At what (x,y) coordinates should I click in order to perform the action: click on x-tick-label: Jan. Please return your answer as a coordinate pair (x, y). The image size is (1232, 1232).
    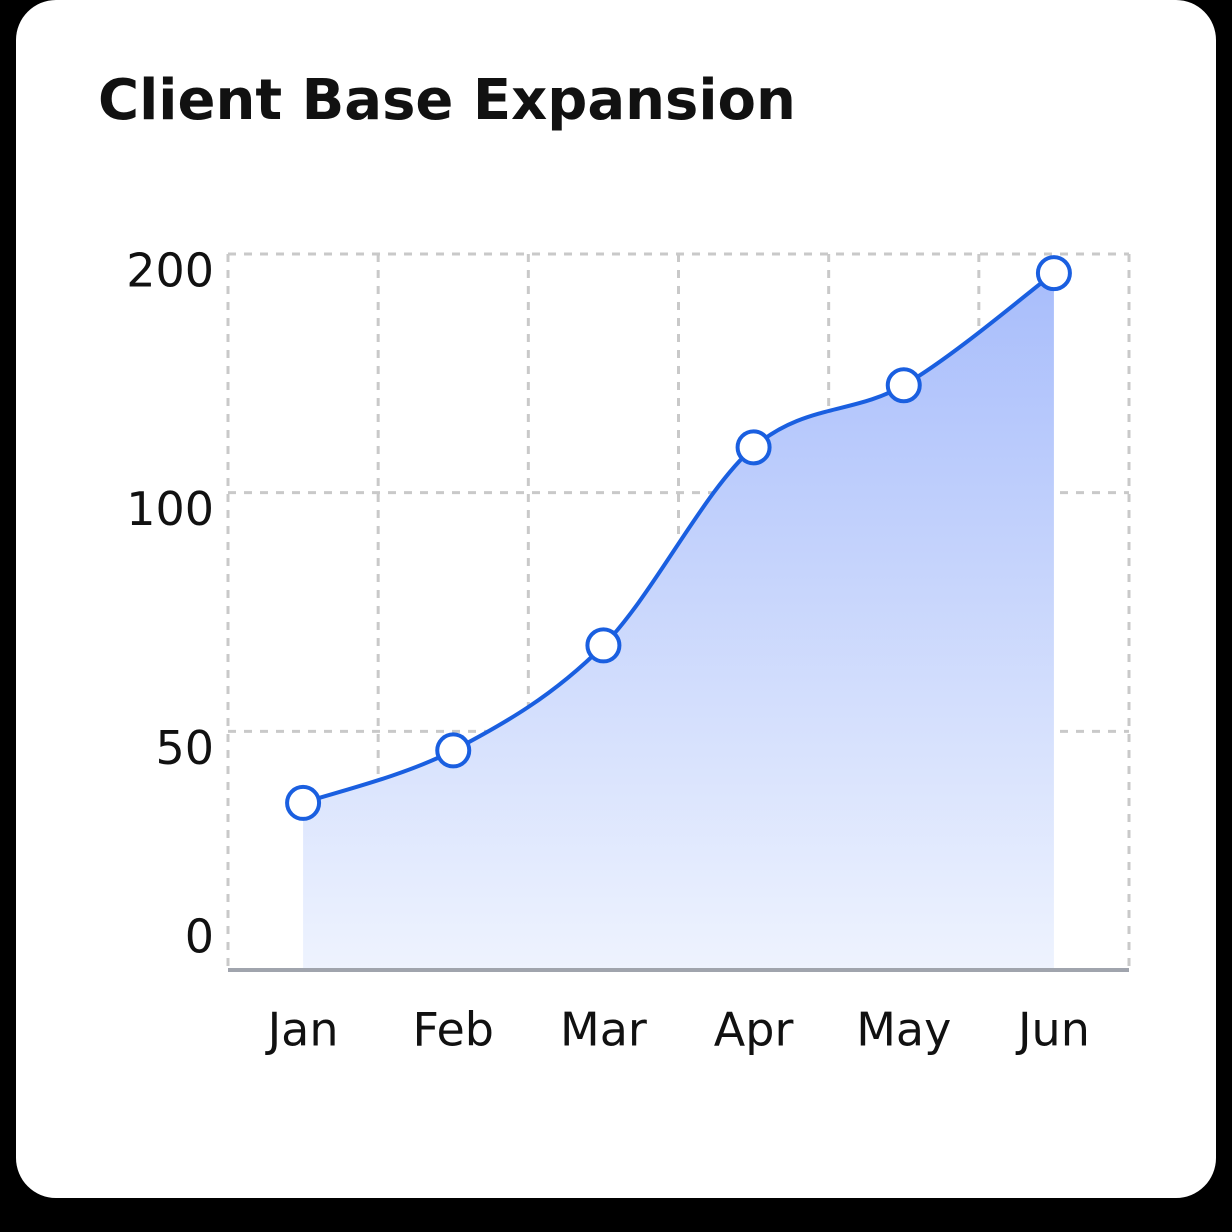
    Looking at the image, I should click on (302, 1030).